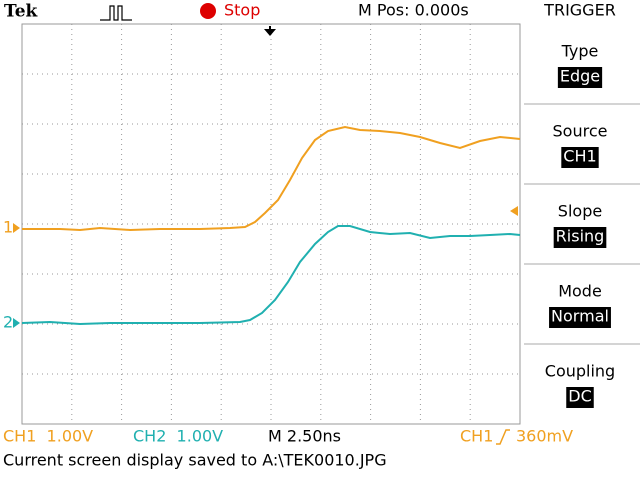 This screenshot has height=480, width=640. Describe the element at coordinates (580, 371) in the screenshot. I see `menu-label: Coupling` at that location.